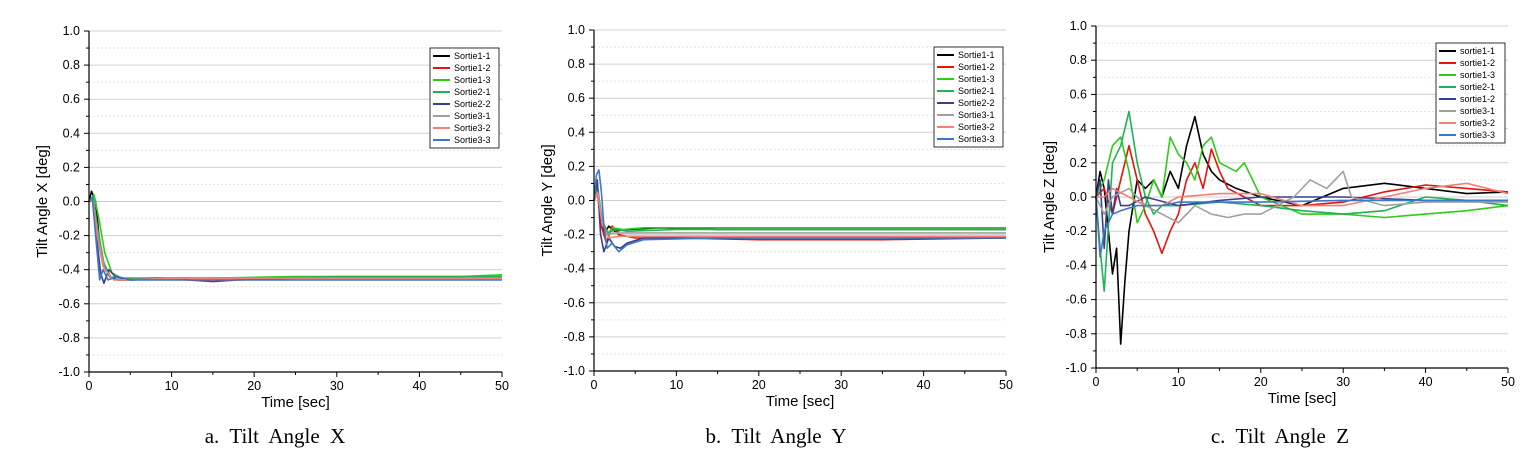 This screenshot has height=463, width=1533. I want to click on y-axis-title: Tilt Angle Z [deg], so click(1049, 197).